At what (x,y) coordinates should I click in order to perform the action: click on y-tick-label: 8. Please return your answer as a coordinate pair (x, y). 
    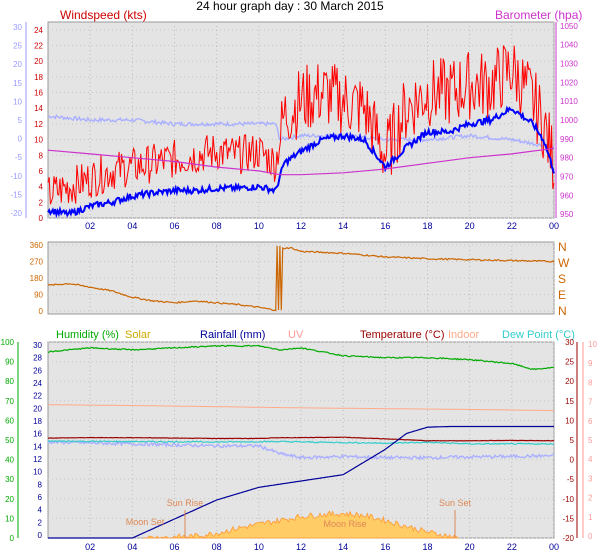
    Looking at the image, I should click on (590, 382).